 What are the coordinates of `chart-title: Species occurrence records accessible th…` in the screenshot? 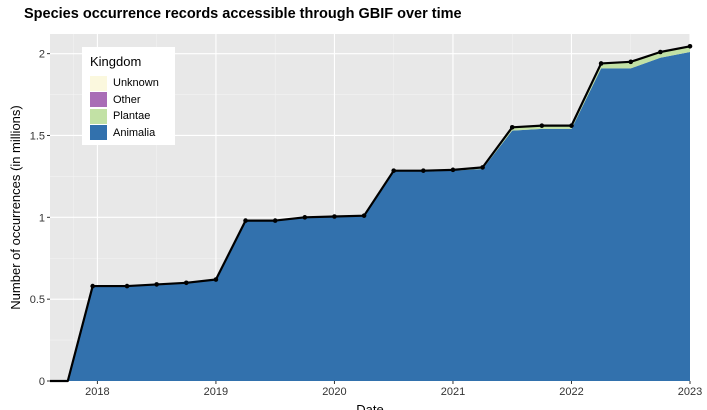 It's located at (243, 14).